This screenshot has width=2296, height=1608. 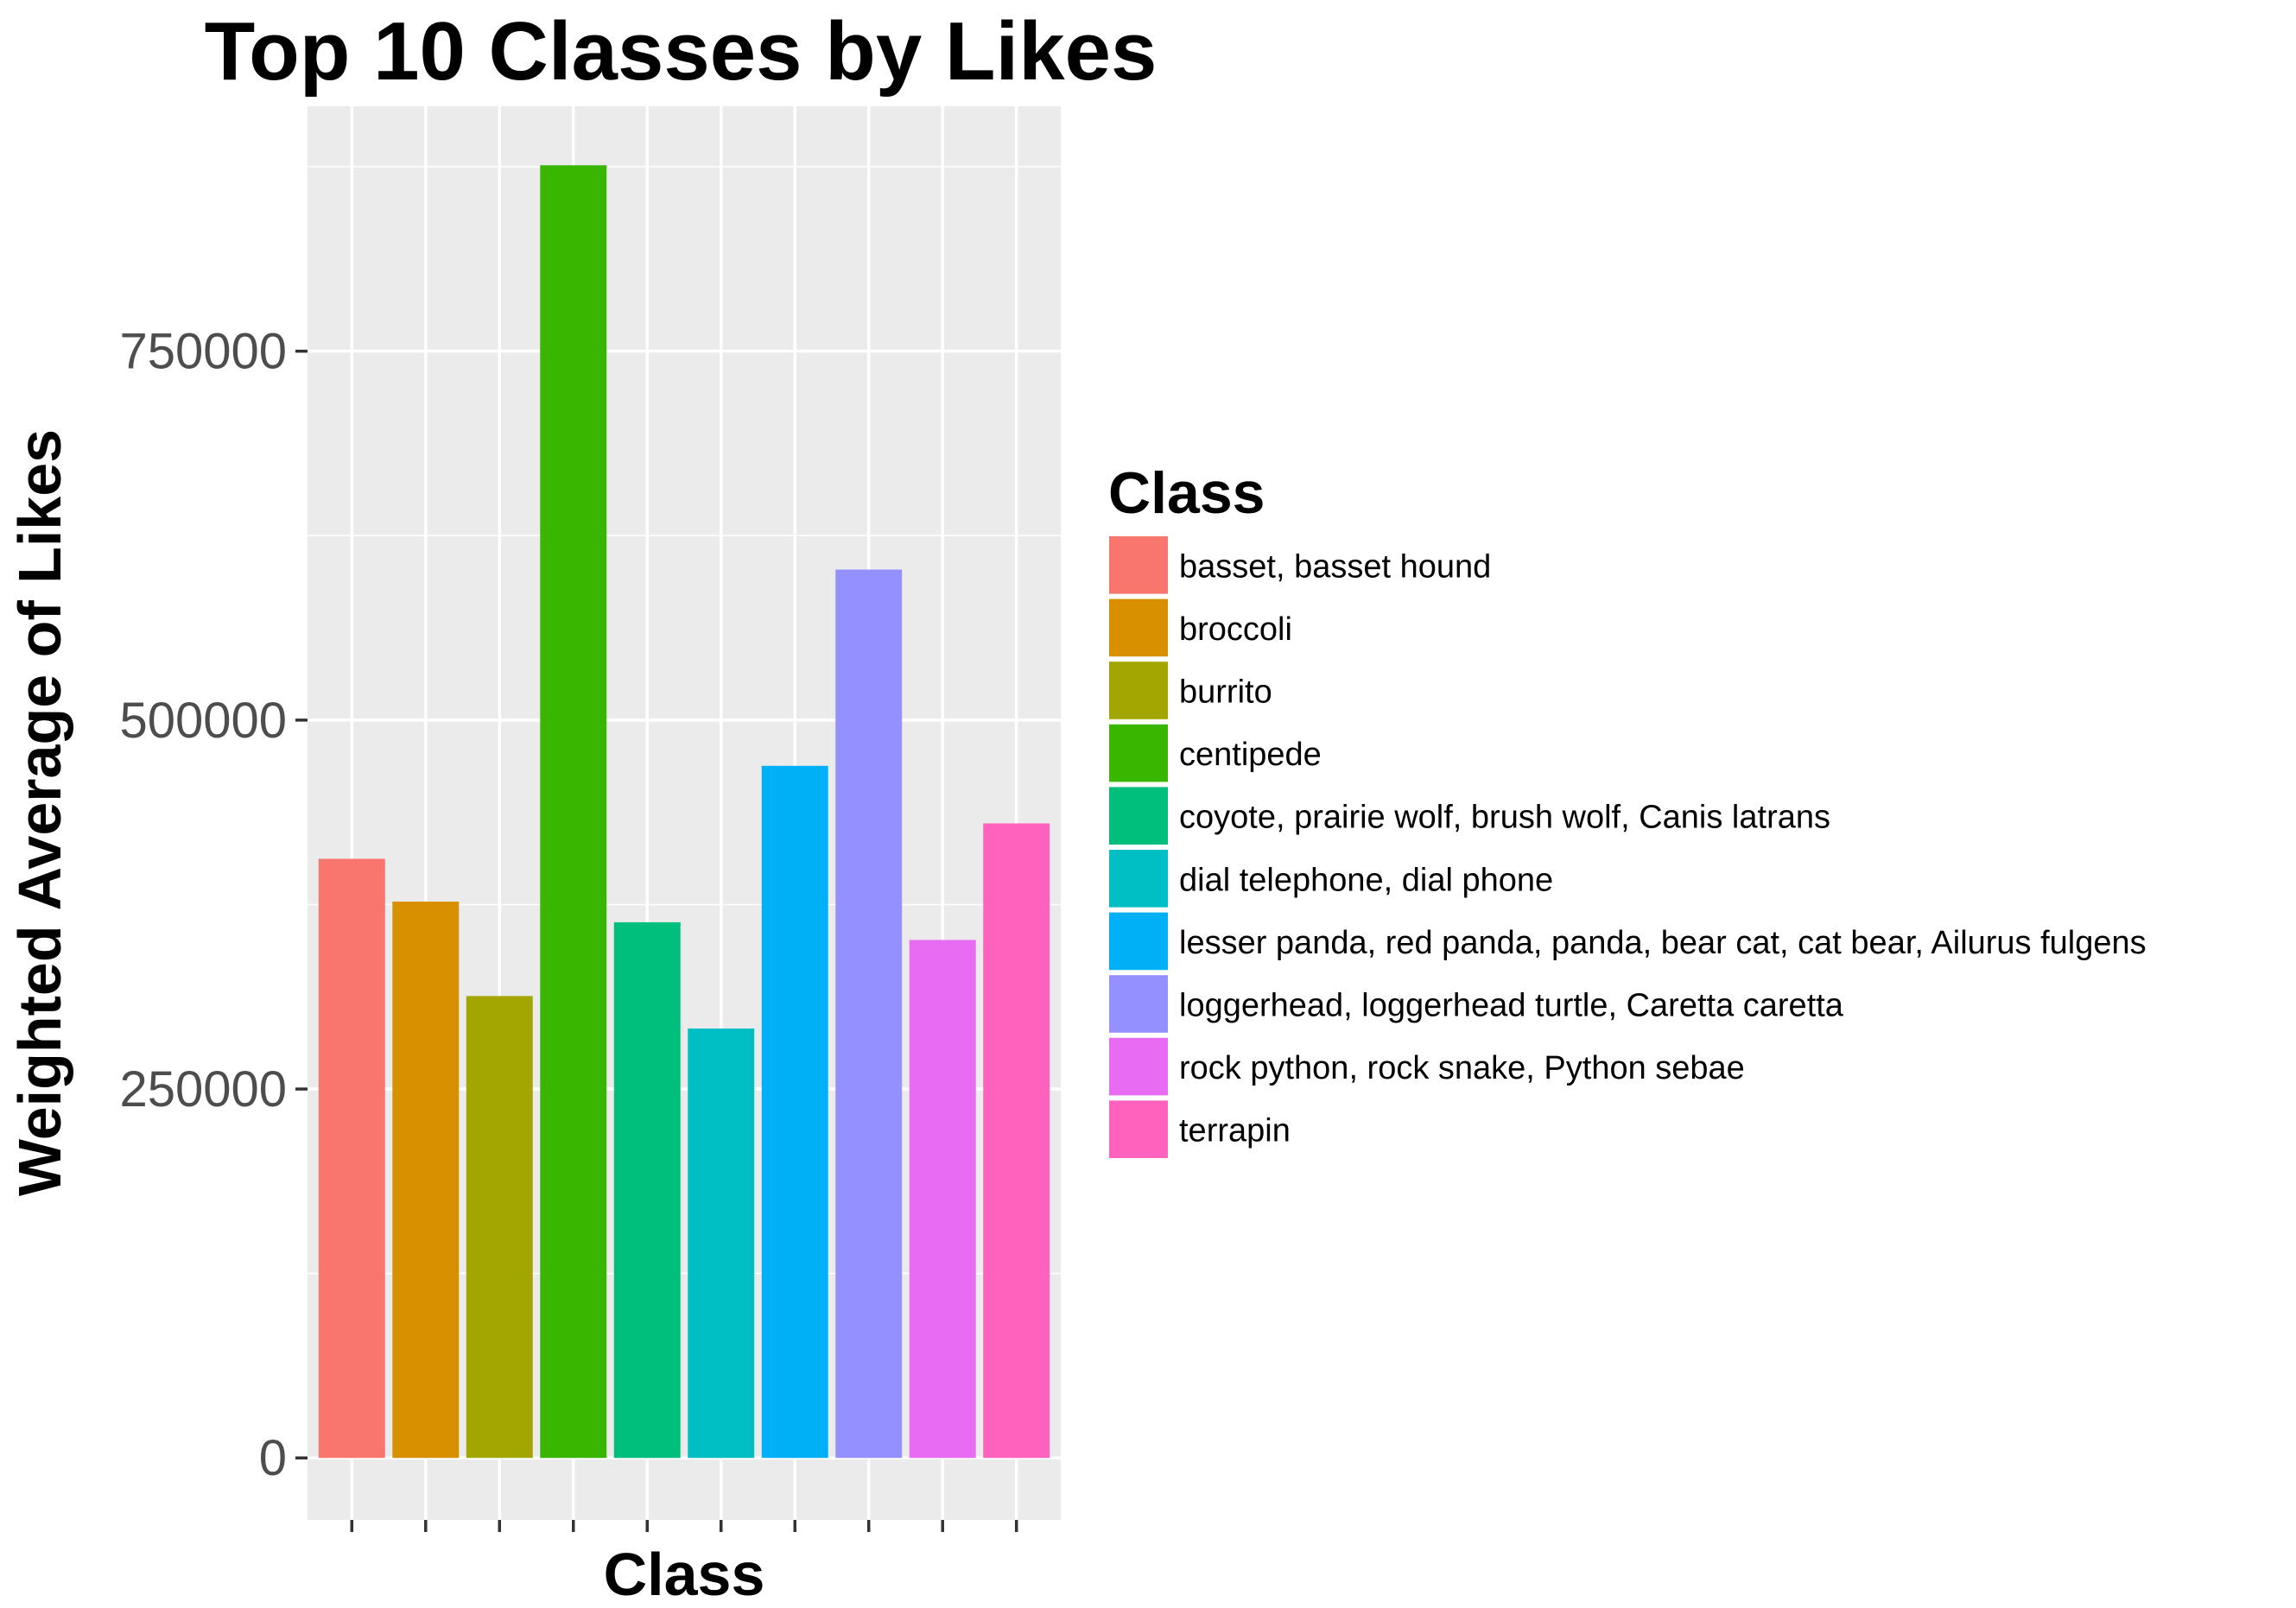 I want to click on chart-title: Top 10 Classes by Likes, so click(x=681, y=51).